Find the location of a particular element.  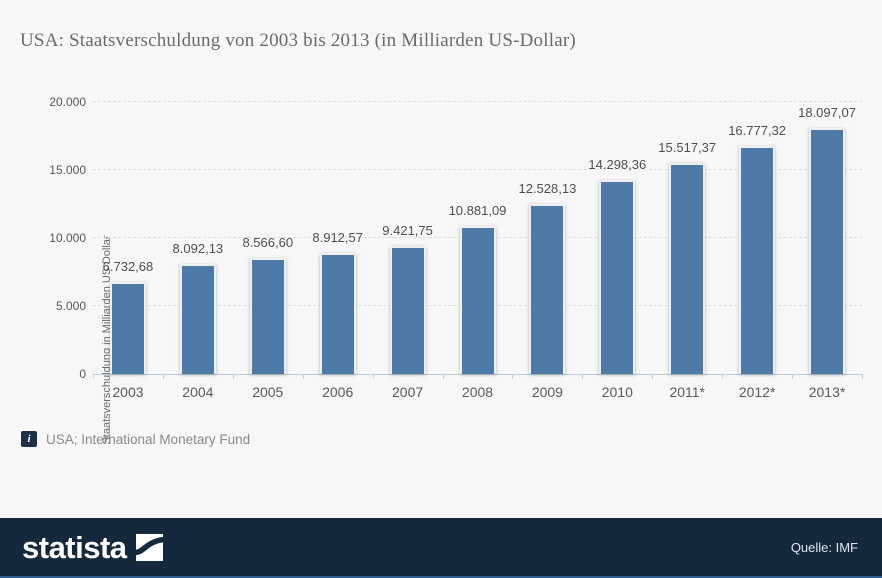

bar-2010 is located at coordinates (617, 276).